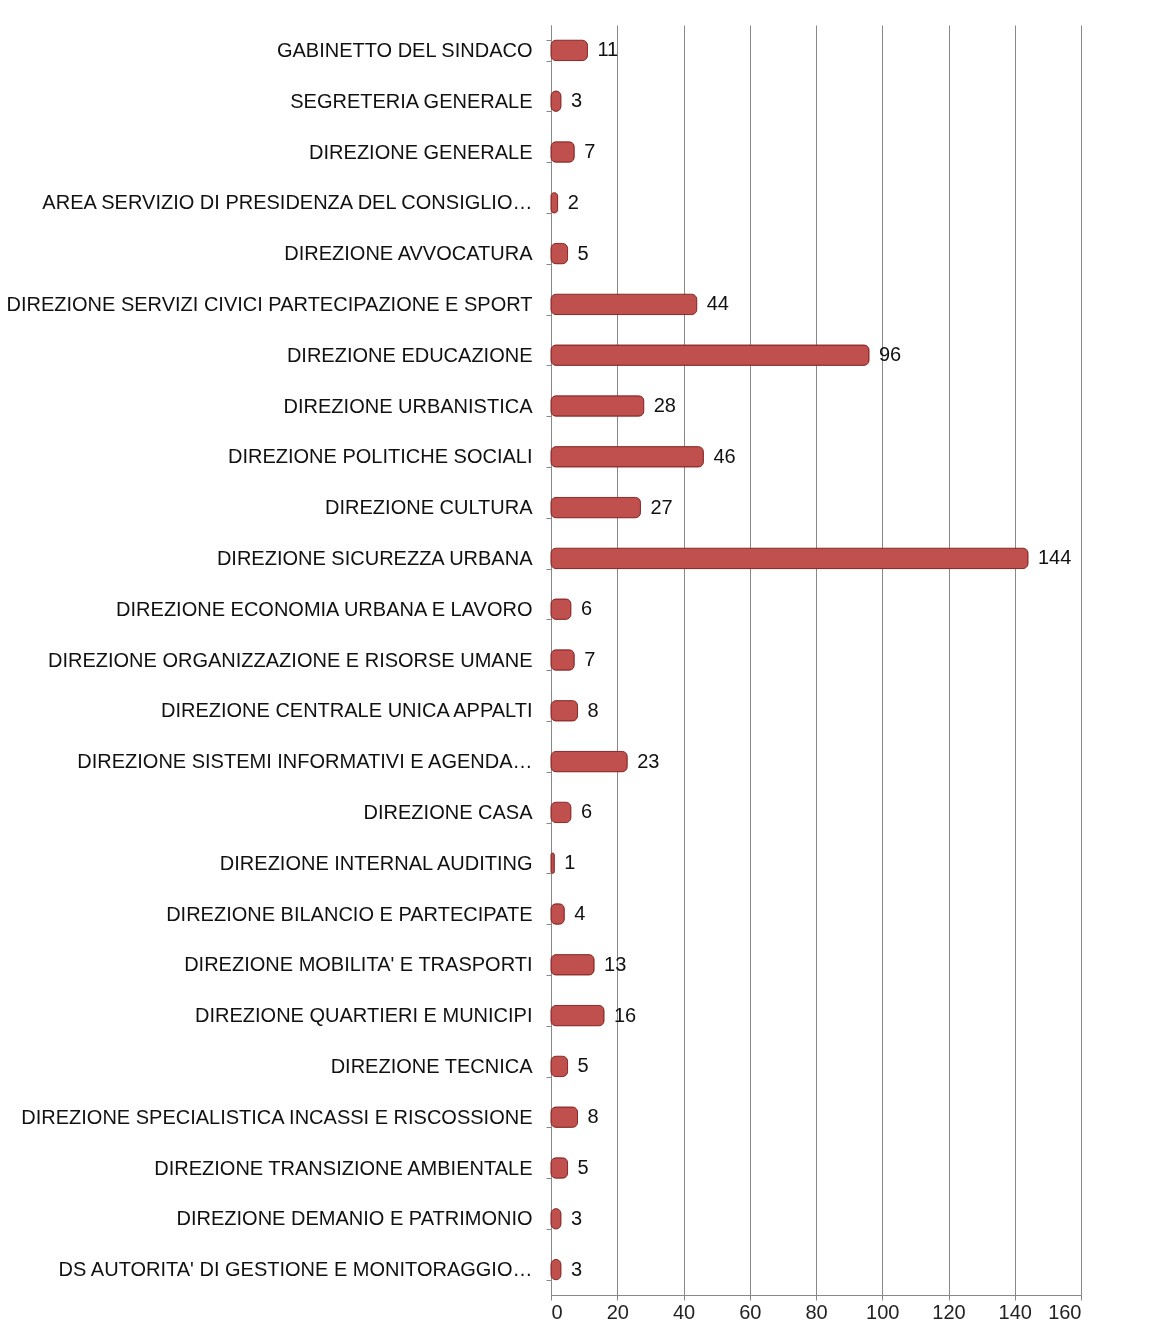 This screenshot has width=1149, height=1337. What do you see at coordinates (364, 1015) in the screenshot?
I see `y-tick-label: DIREZIONE QUARTIERI E MUNICIPI` at bounding box center [364, 1015].